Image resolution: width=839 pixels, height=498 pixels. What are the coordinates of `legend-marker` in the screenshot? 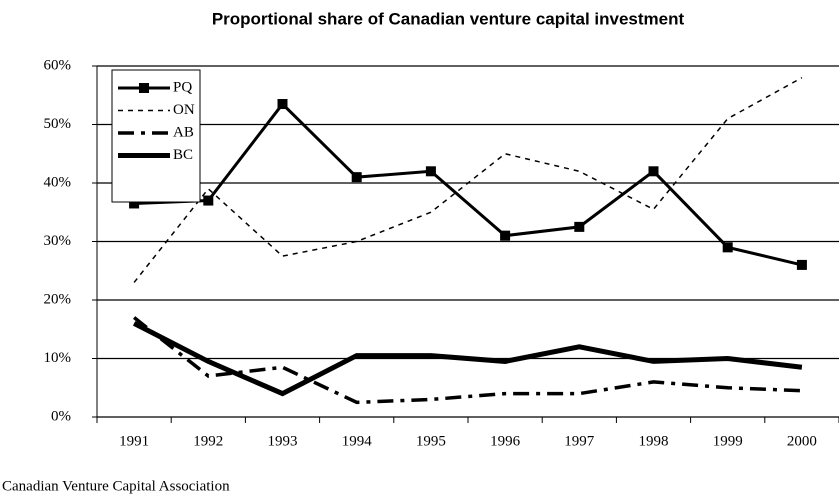 It's located at (144, 88).